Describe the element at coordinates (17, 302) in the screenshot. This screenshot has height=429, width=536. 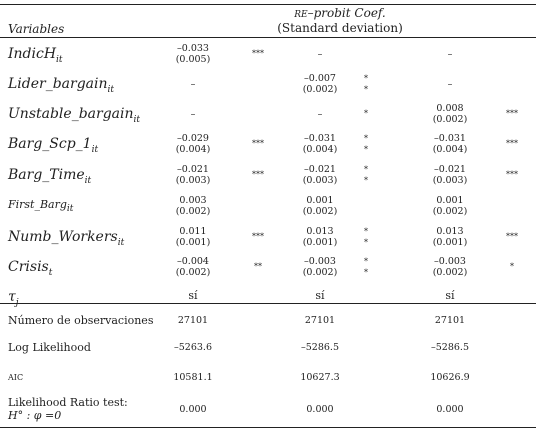
I see `variable-subscript: j` at that location.